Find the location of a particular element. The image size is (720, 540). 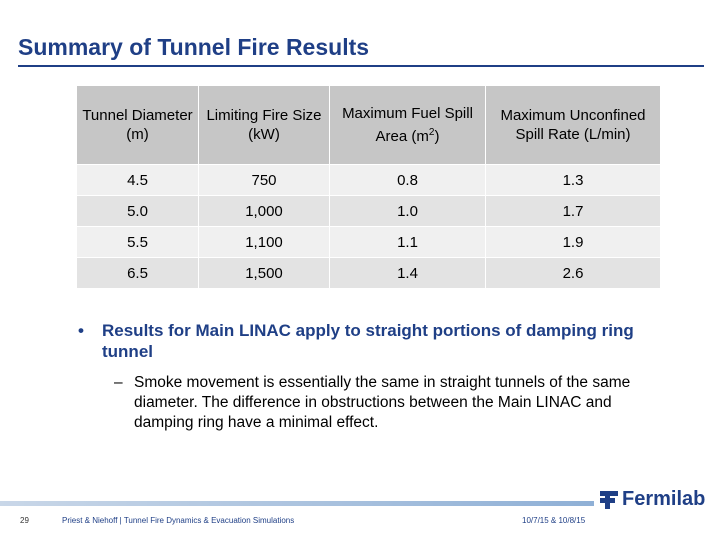

table-row: 5.5 1,100 1.1 1.9 is located at coordinates (368, 242).